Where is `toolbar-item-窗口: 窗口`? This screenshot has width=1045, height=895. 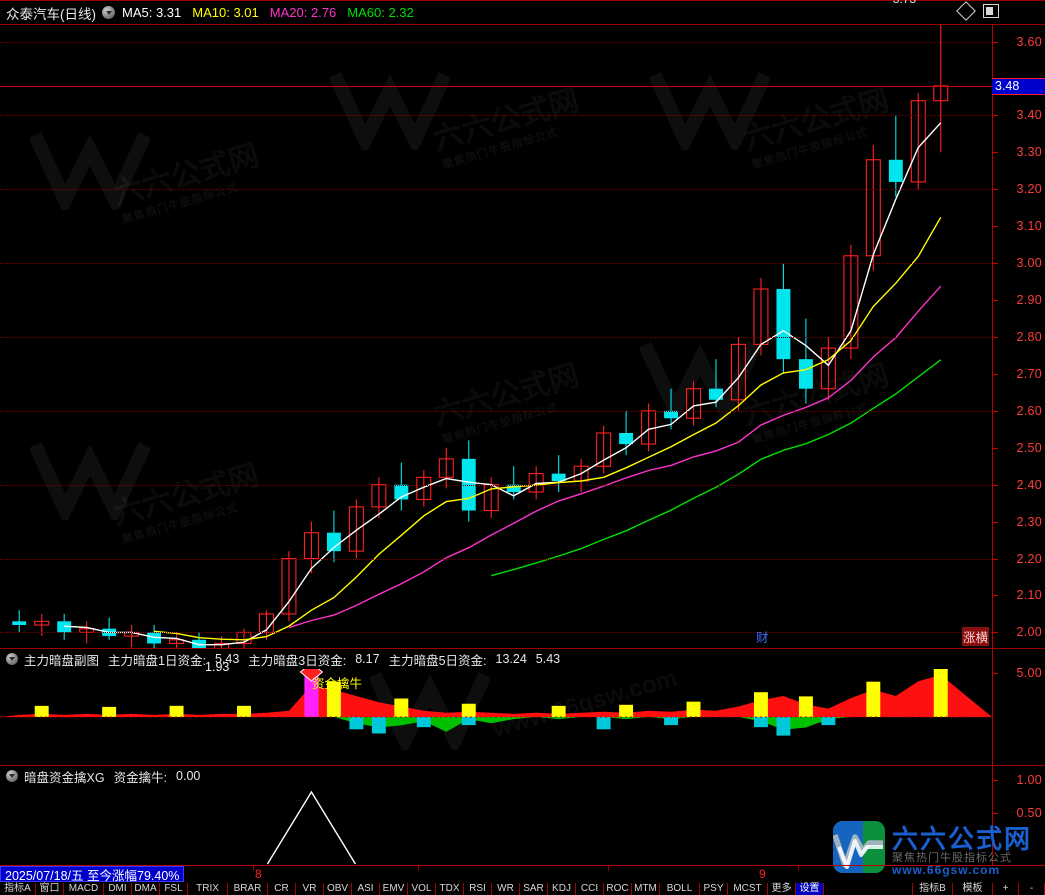
toolbar-item-窗口: 窗口 is located at coordinates (50, 889).